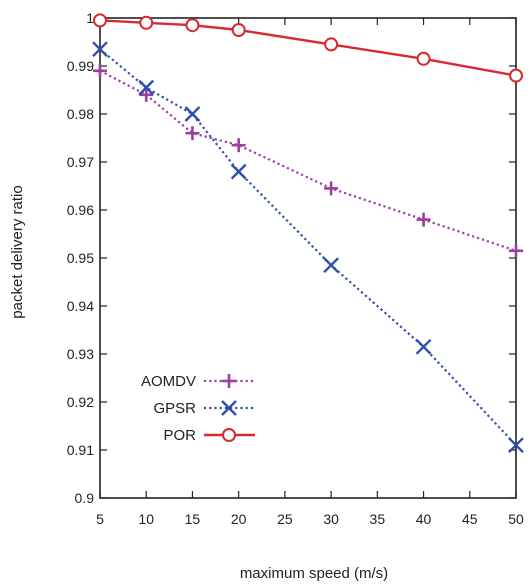  Describe the element at coordinates (239, 519) in the screenshot. I see `x-tick-label: 20` at that location.